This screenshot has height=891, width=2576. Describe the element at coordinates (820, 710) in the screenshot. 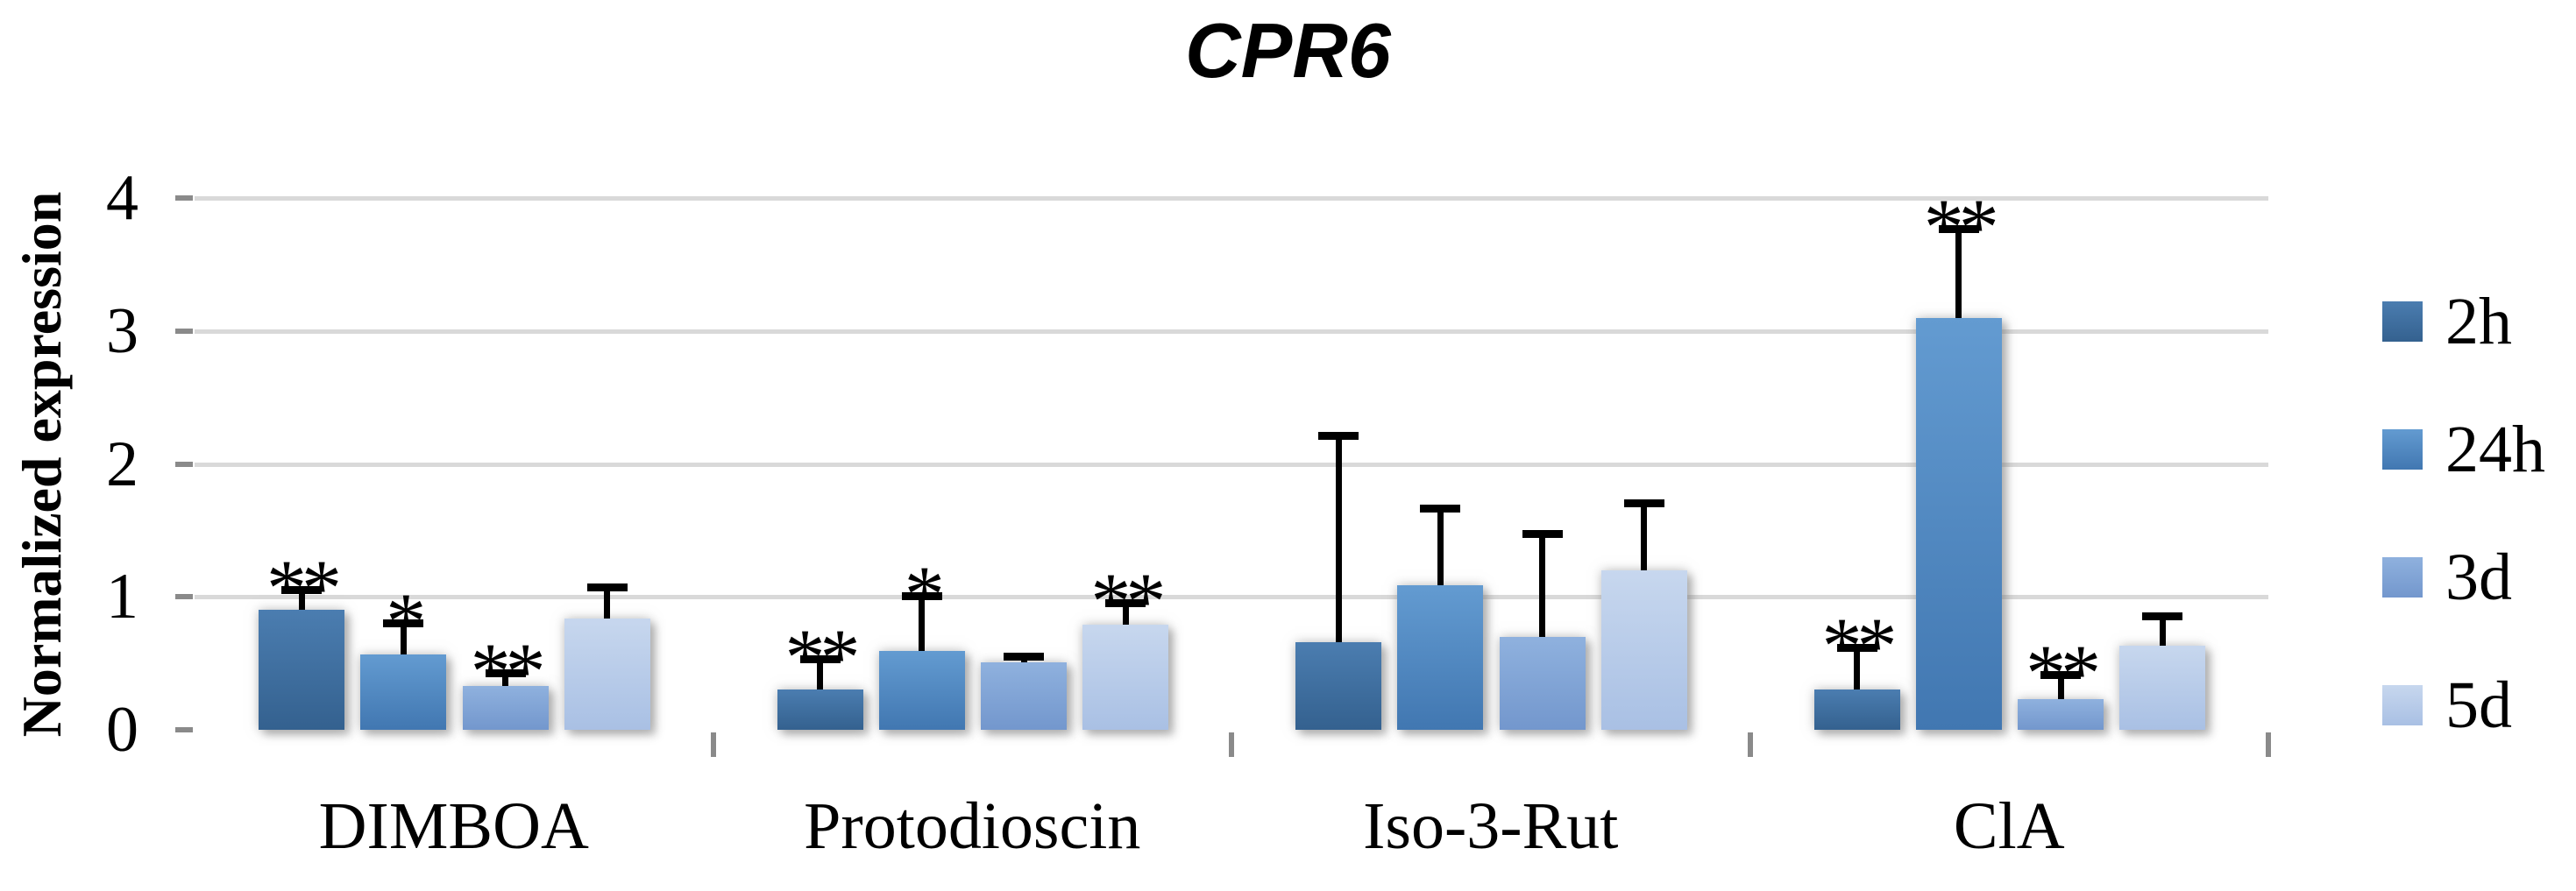

I see `bar-2h-Protodioscin` at that location.